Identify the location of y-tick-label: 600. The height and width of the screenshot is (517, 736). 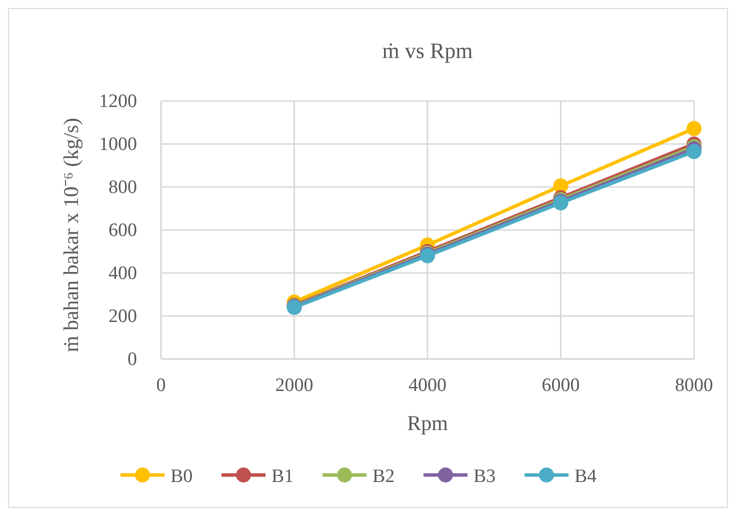
(122, 230).